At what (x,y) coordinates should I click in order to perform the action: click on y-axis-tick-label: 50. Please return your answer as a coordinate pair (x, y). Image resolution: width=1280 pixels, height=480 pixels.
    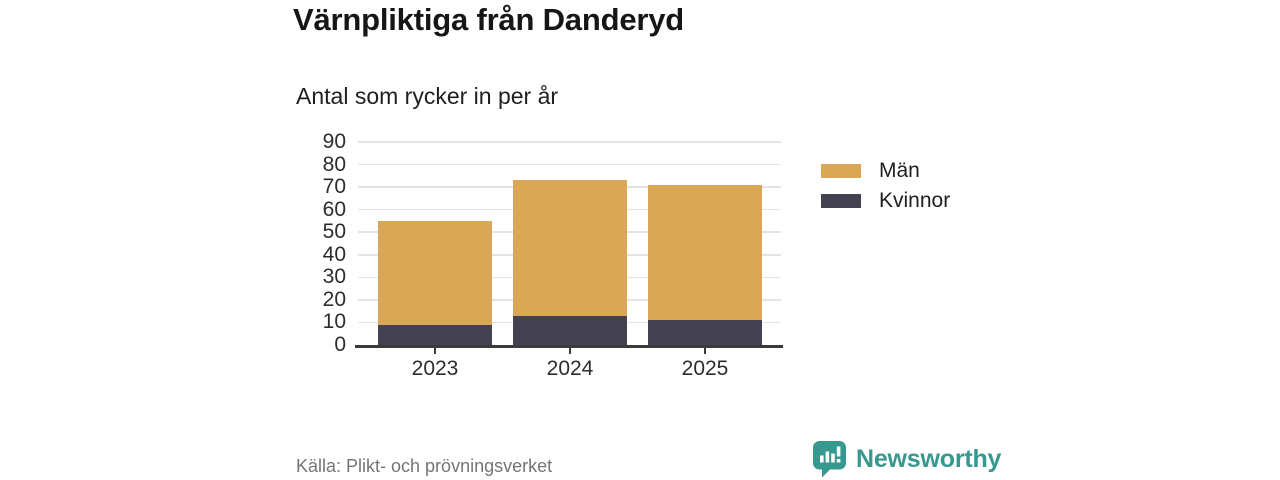
    Looking at the image, I should click on (334, 232).